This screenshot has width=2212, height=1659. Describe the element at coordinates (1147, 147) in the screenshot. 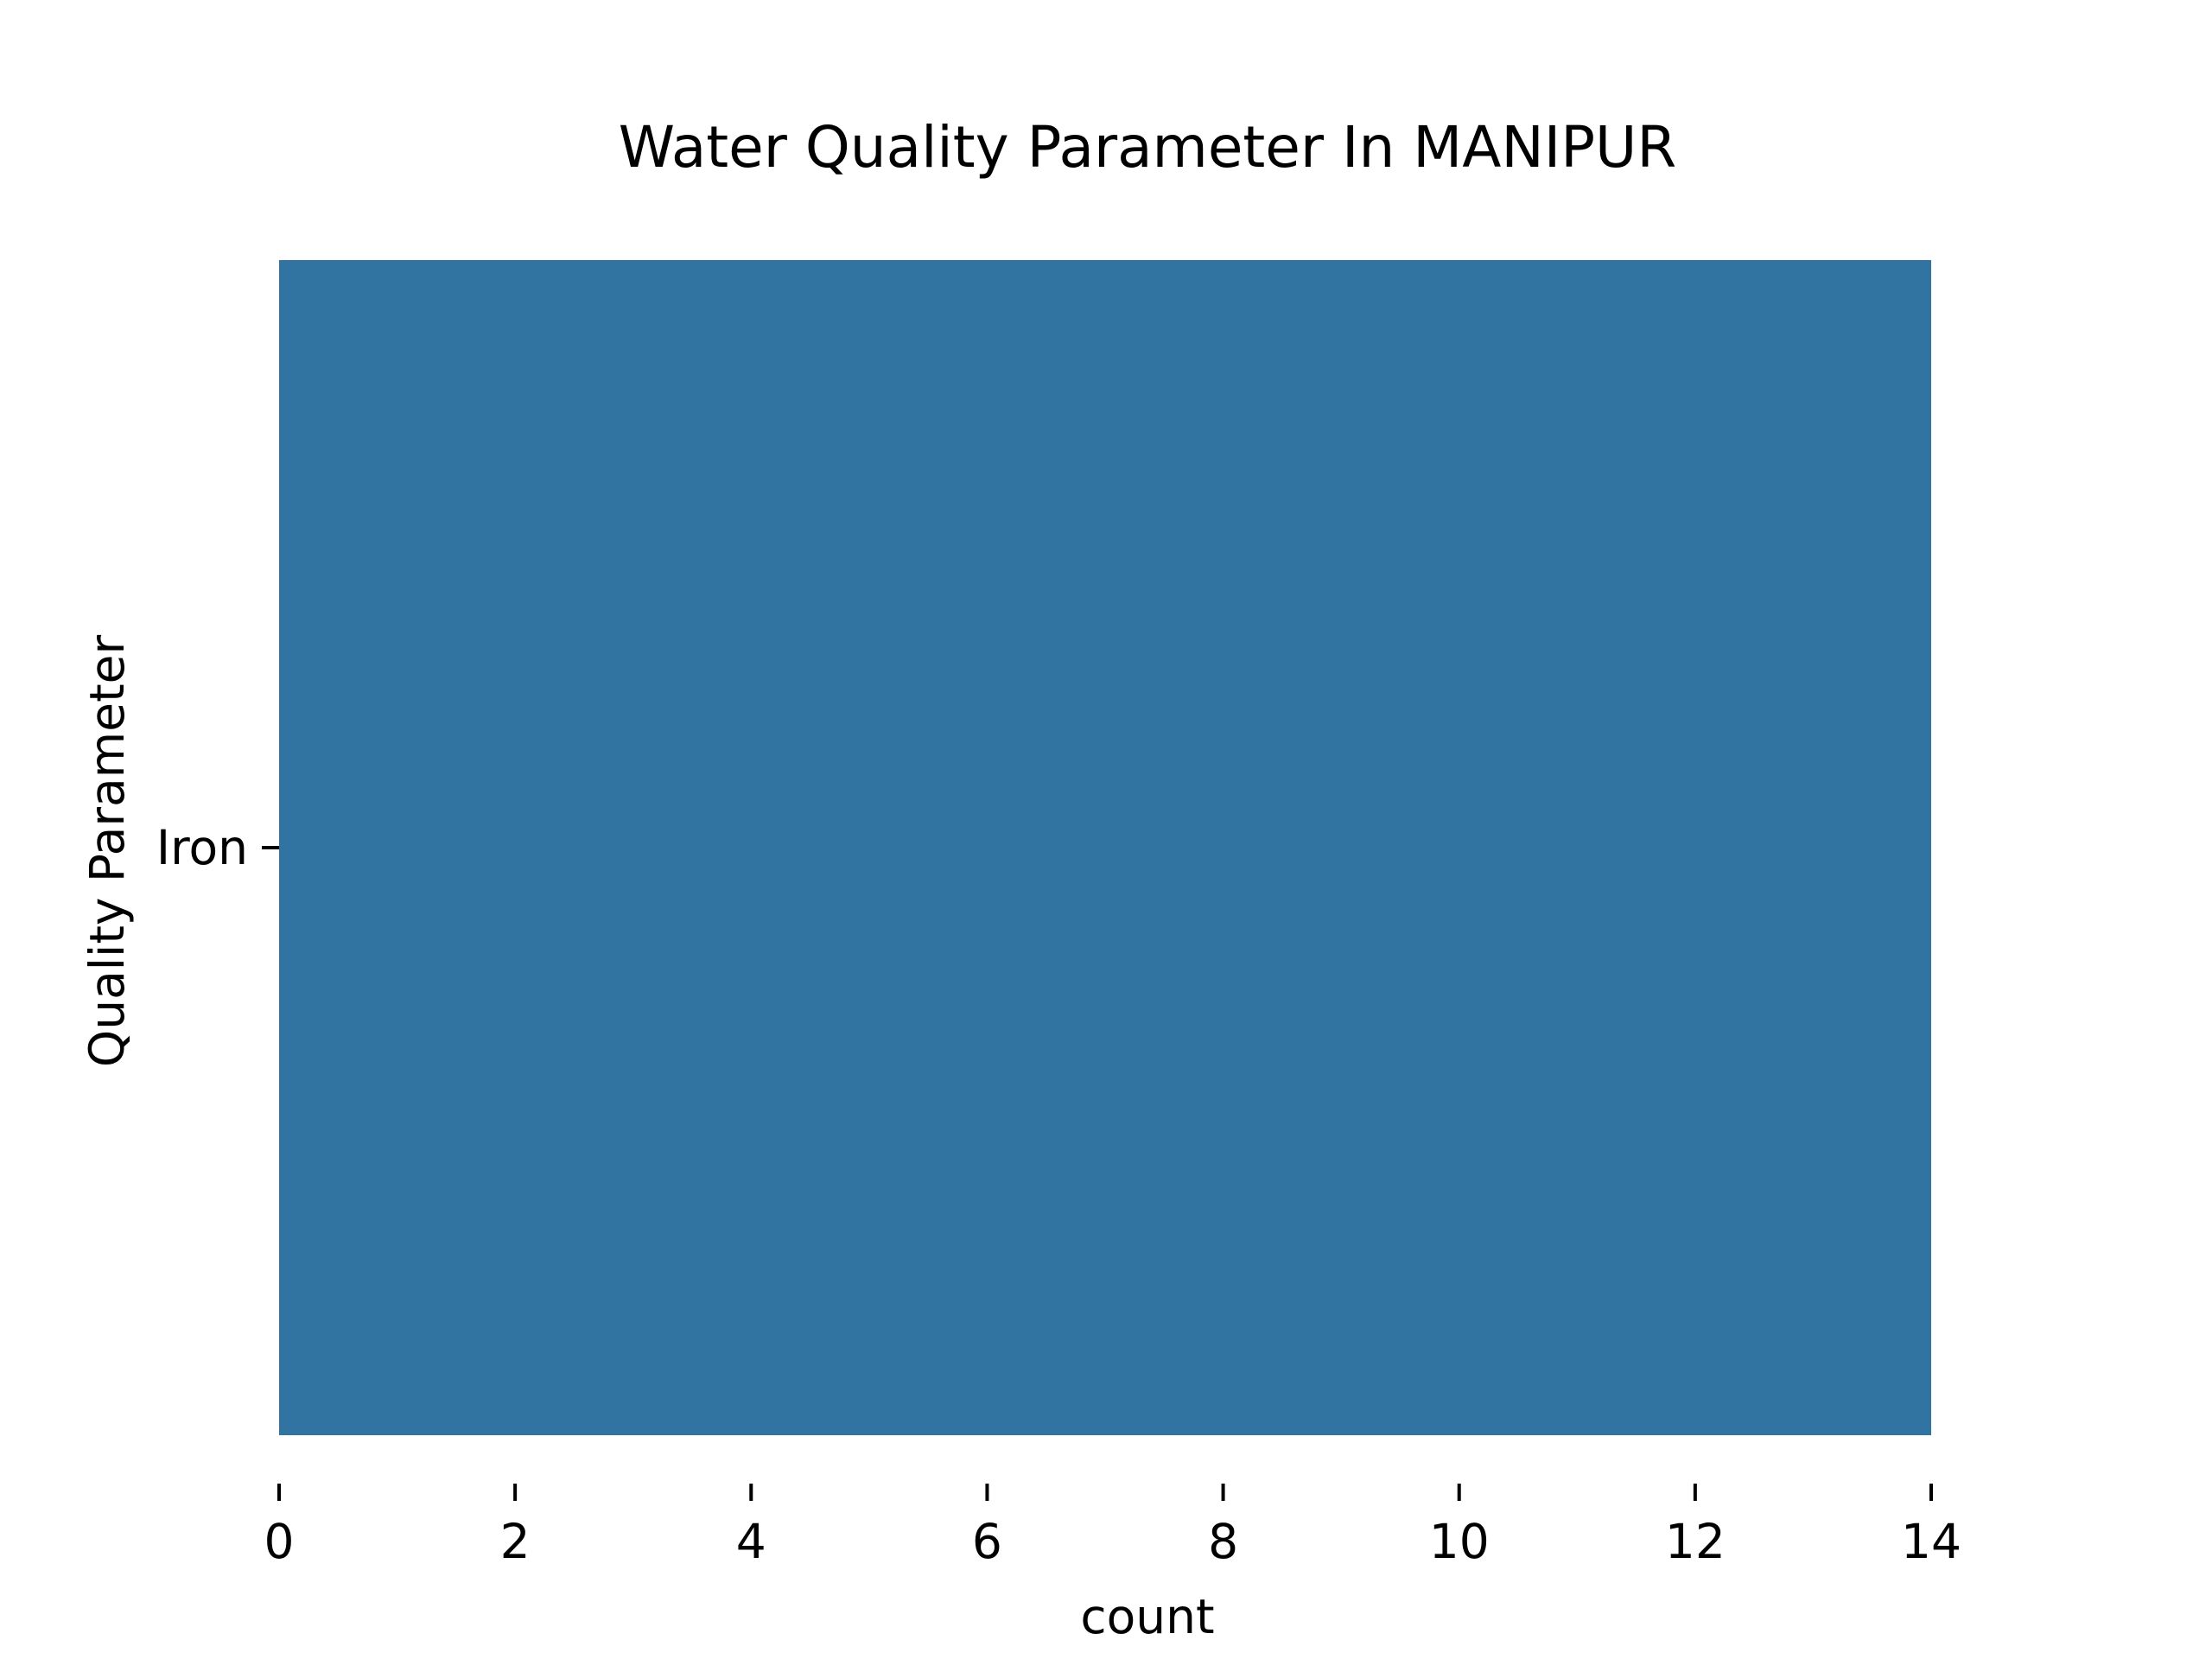

I see `chart-title: Water Quality Parameter In MANIPUR` at that location.